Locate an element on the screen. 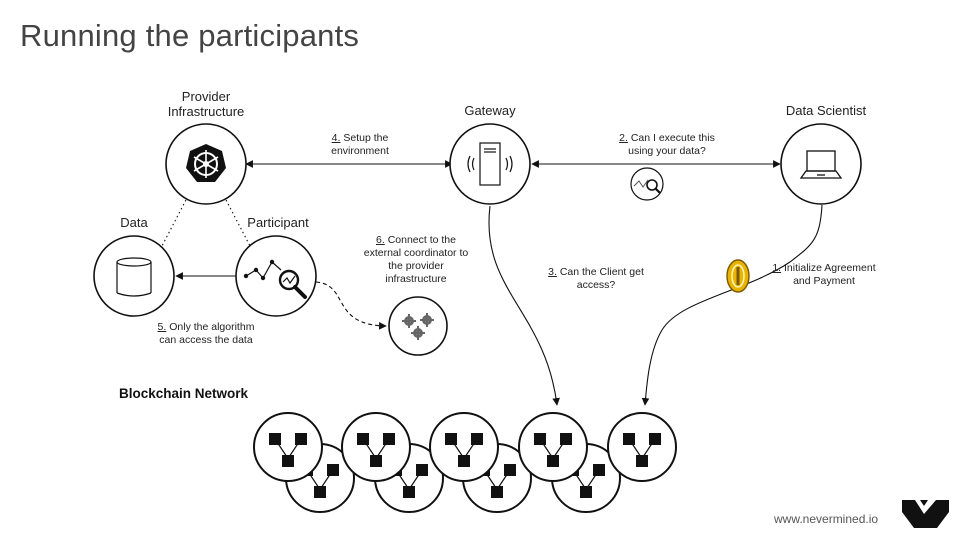 The width and height of the screenshot is (960, 540). participant-node is located at coordinates (276, 276).